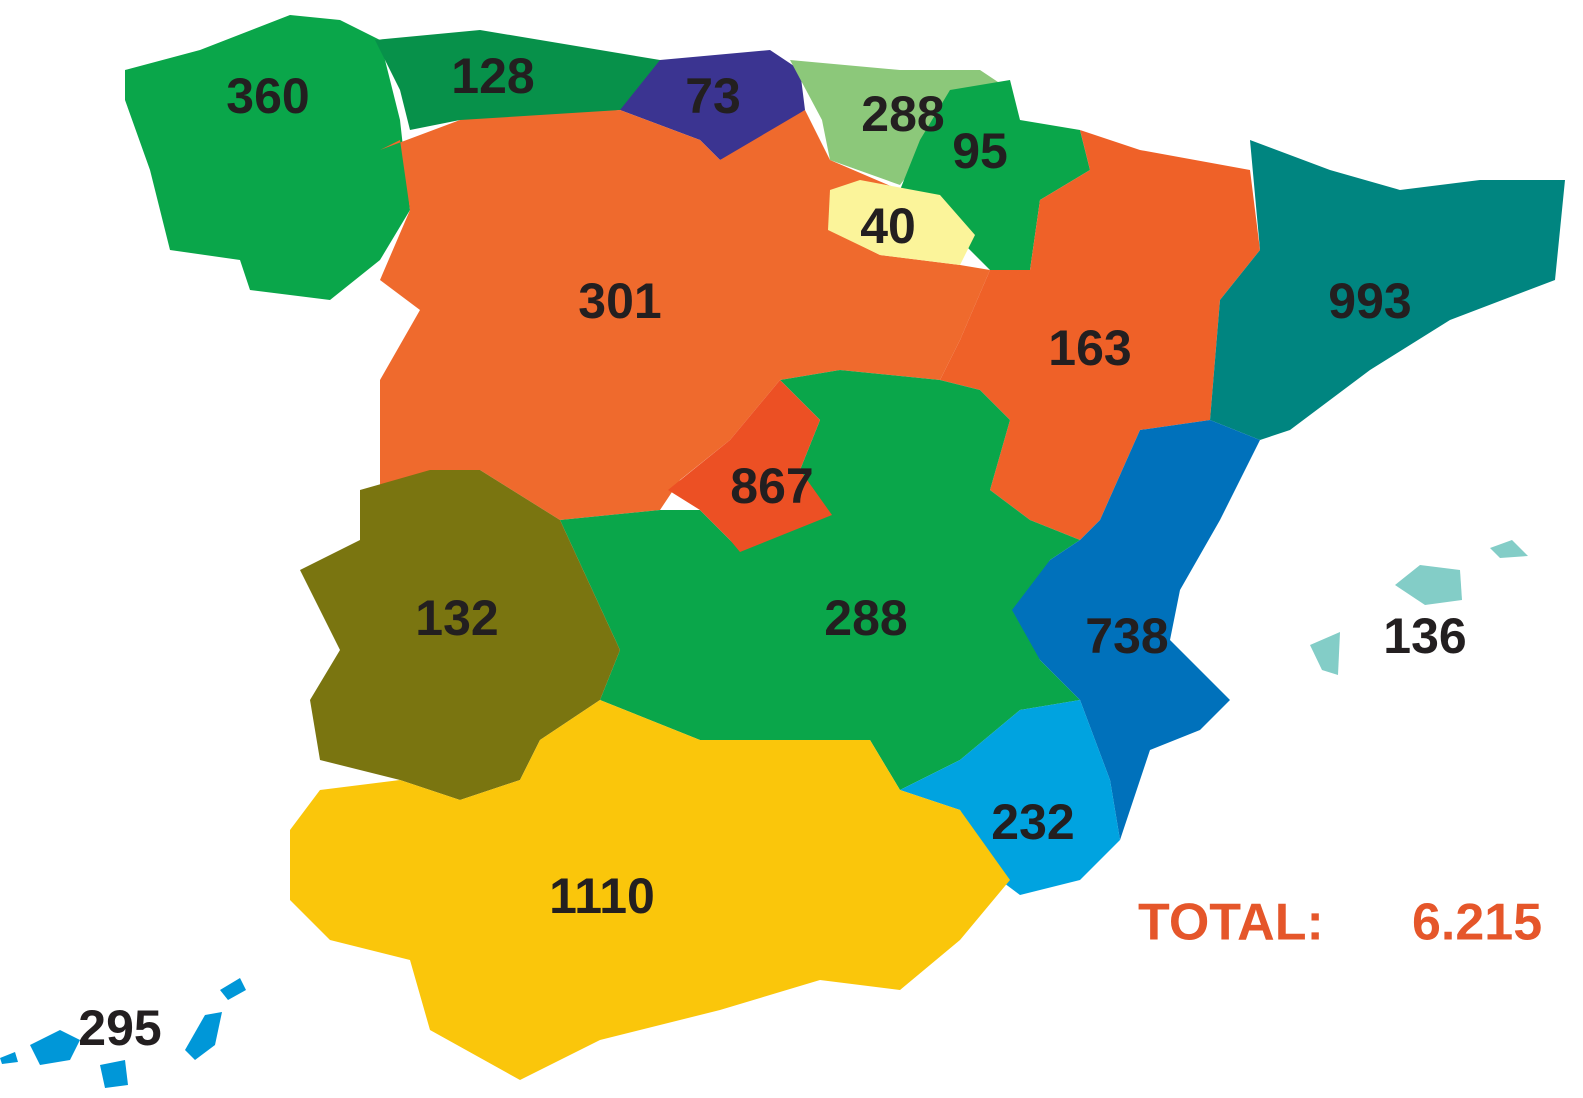  I want to click on region-madrid, so click(750, 466).